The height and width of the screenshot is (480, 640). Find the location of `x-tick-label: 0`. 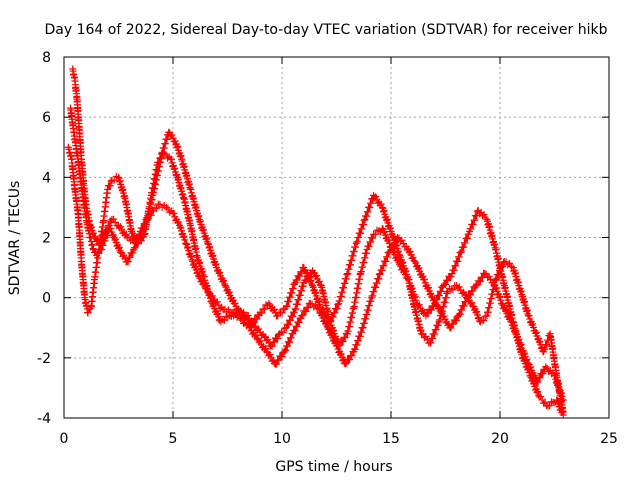

x-tick-label: 0 is located at coordinates (64, 439).